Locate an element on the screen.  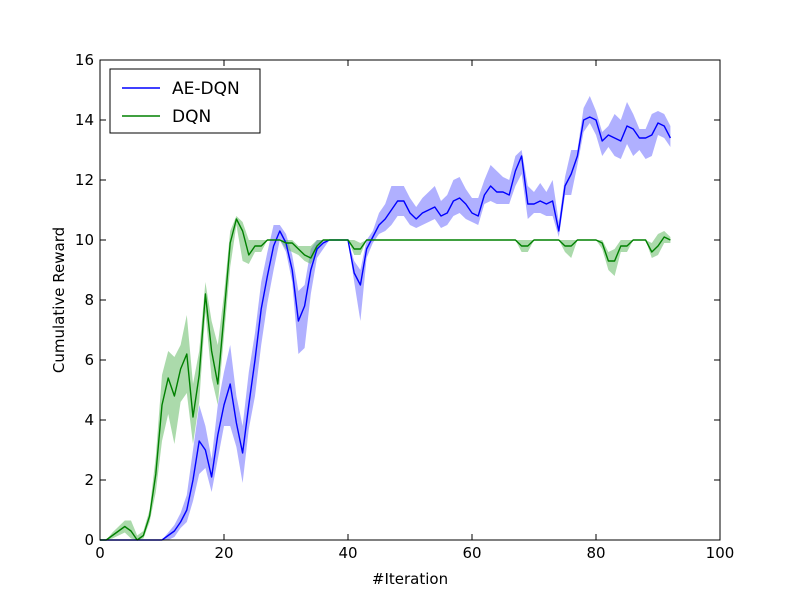
x-tick-label: 80 is located at coordinates (595, 553).